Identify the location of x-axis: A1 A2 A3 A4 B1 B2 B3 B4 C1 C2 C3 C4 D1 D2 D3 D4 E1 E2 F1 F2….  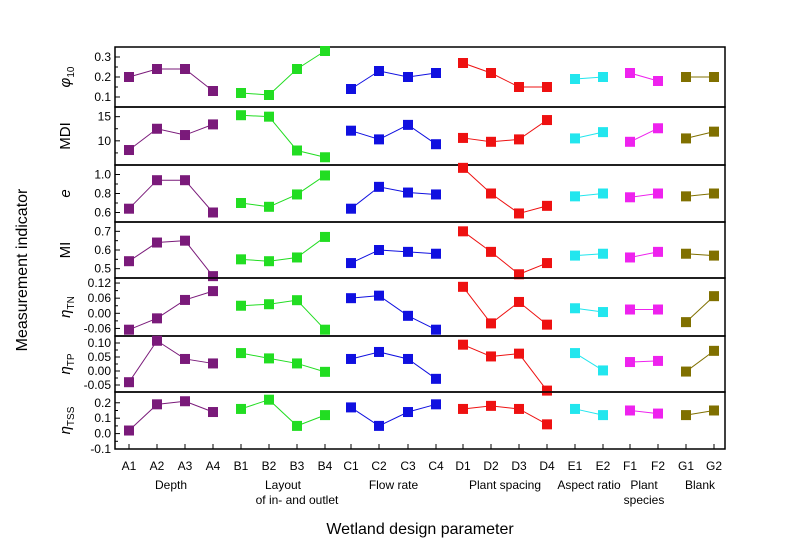
(422, 475).